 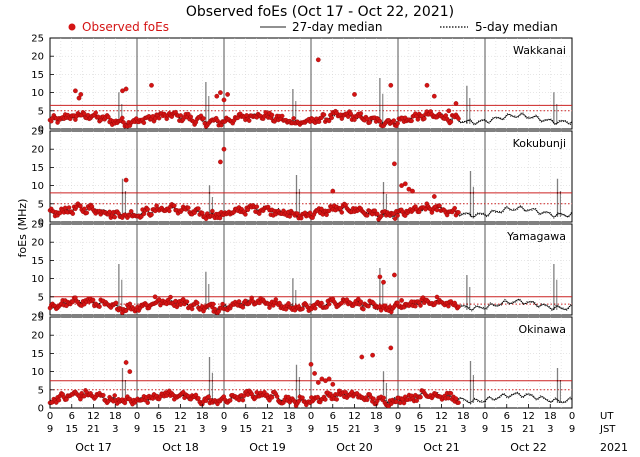 I want to click on ut-tick-label: 6, so click(x=333, y=416).